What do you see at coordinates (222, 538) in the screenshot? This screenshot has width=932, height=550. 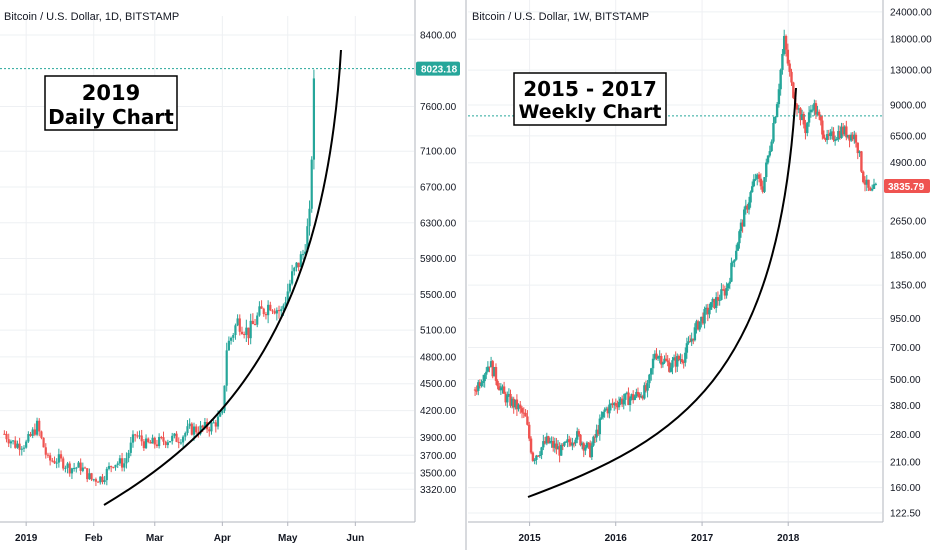 I see `x-tick-label: Apr` at bounding box center [222, 538].